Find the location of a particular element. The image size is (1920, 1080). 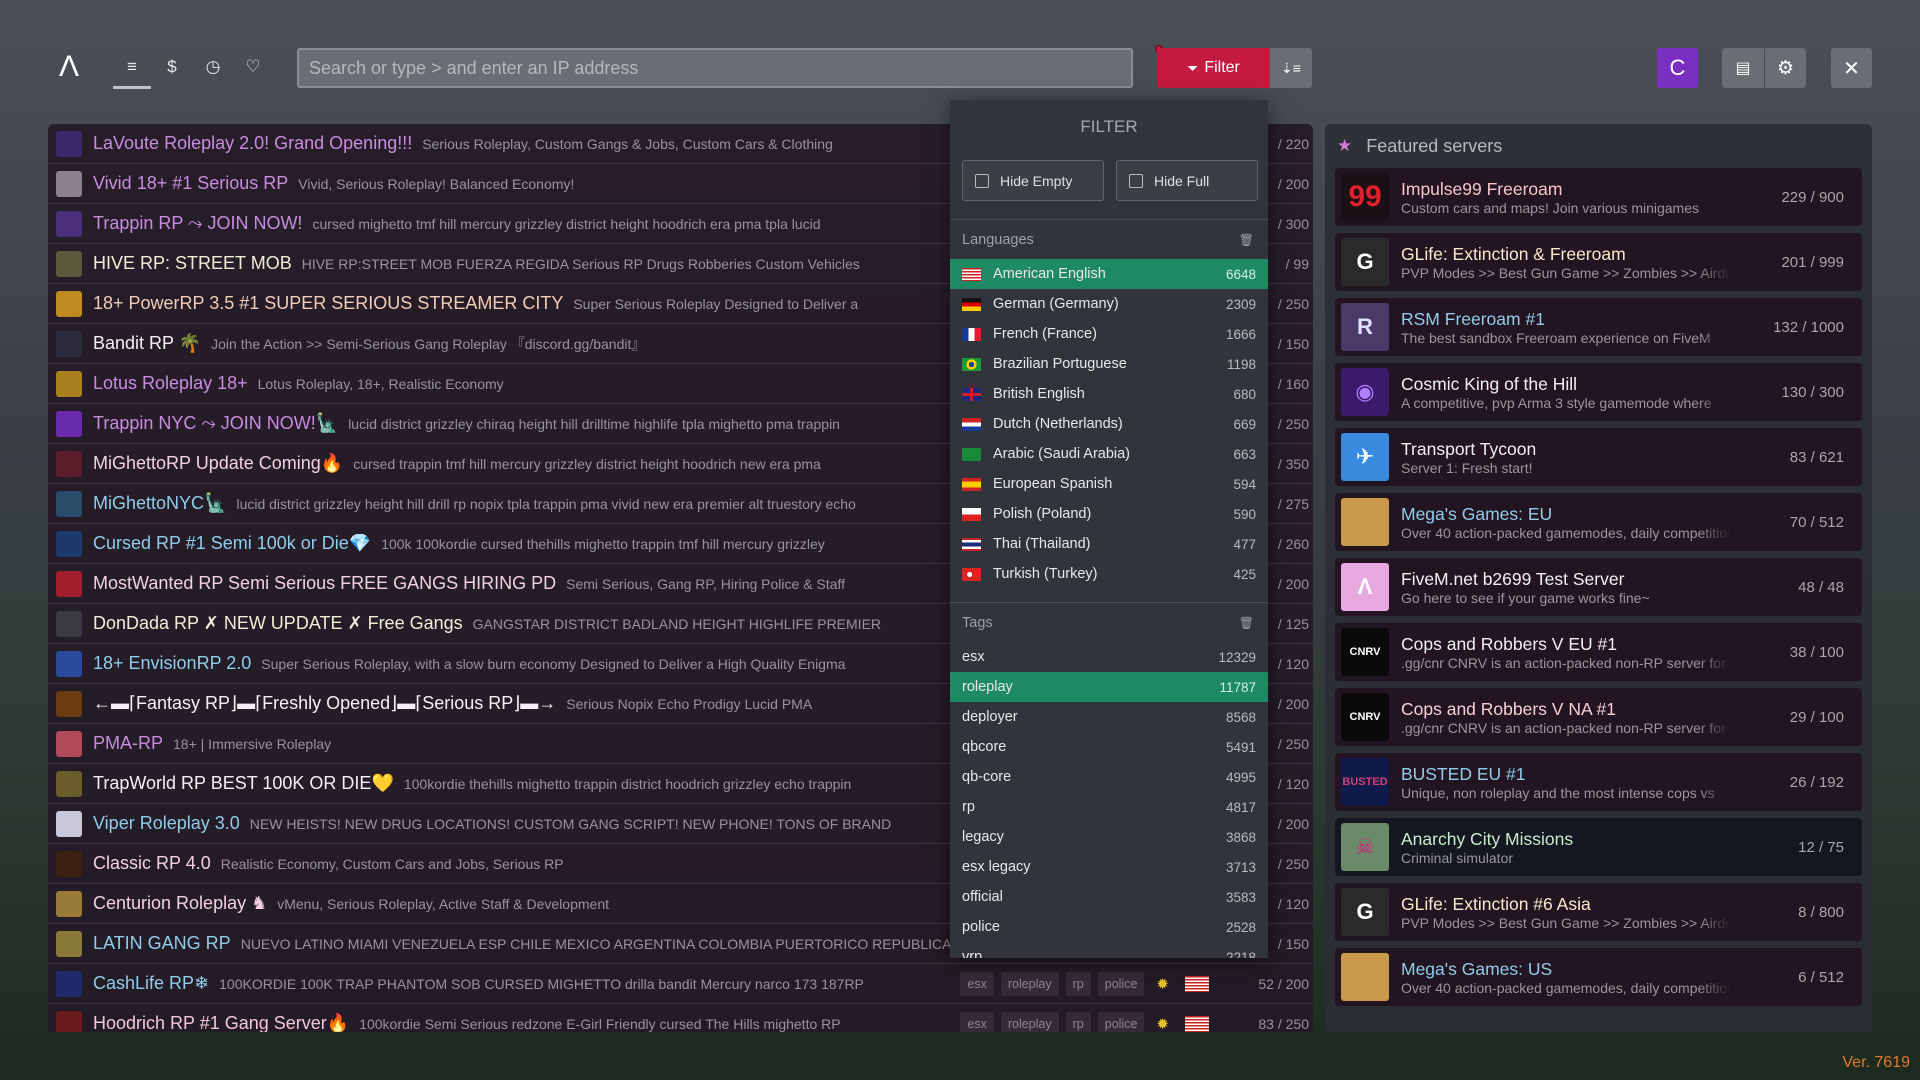

tag-option: police 2528 is located at coordinates (1109, 927).